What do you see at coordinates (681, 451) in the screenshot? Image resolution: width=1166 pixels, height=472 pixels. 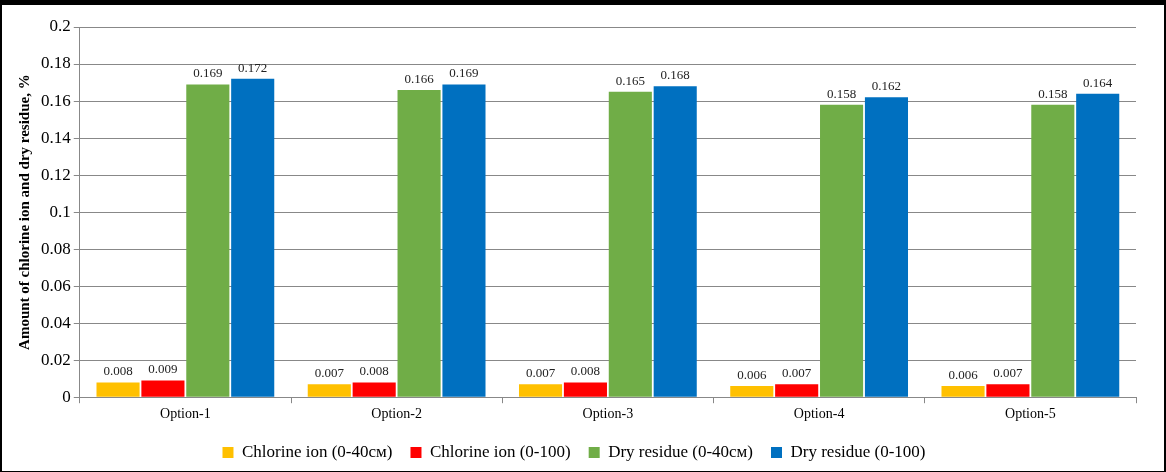 I see `legend-label: Dry residue (0-40см)` at bounding box center [681, 451].